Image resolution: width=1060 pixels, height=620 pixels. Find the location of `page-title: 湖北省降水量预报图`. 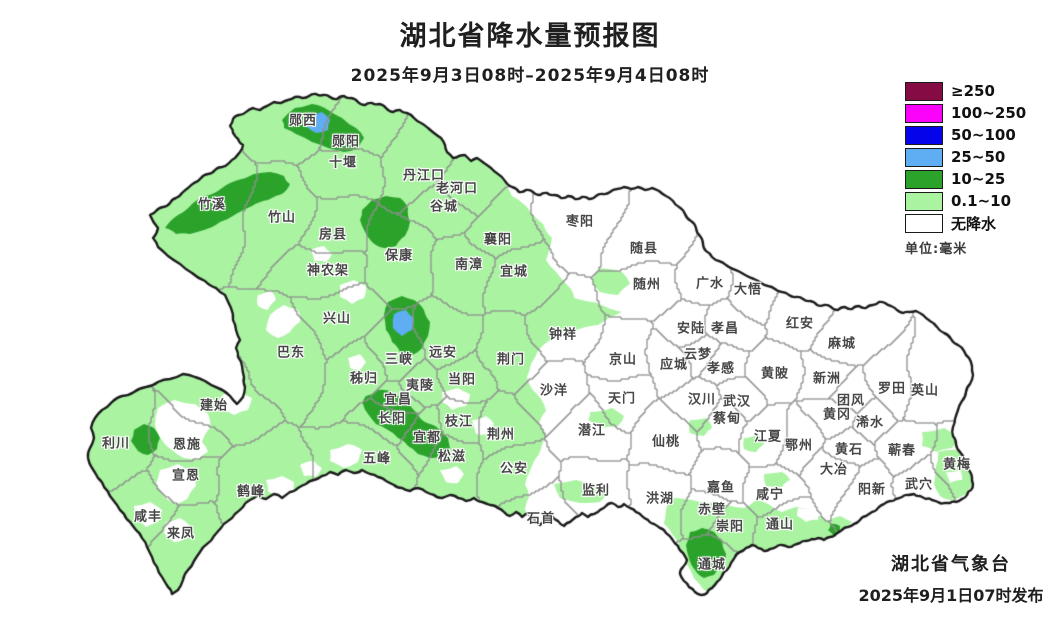

page-title: 湖北省降水量预报图 is located at coordinates (530, 36).